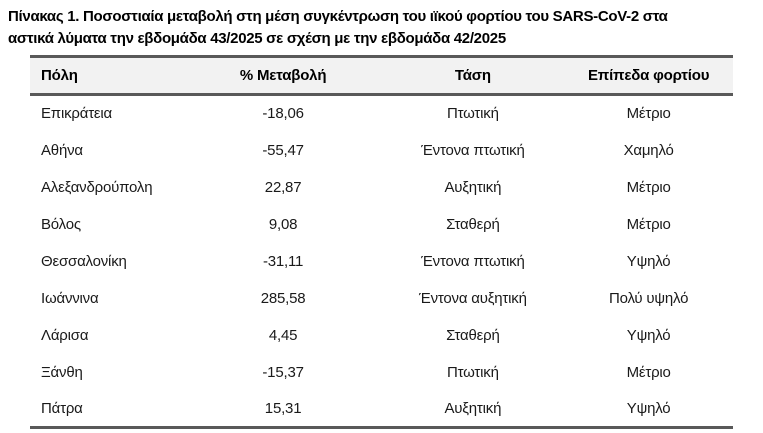 This screenshot has width=763, height=433. I want to click on change-cell: -31,11, so click(283, 261).